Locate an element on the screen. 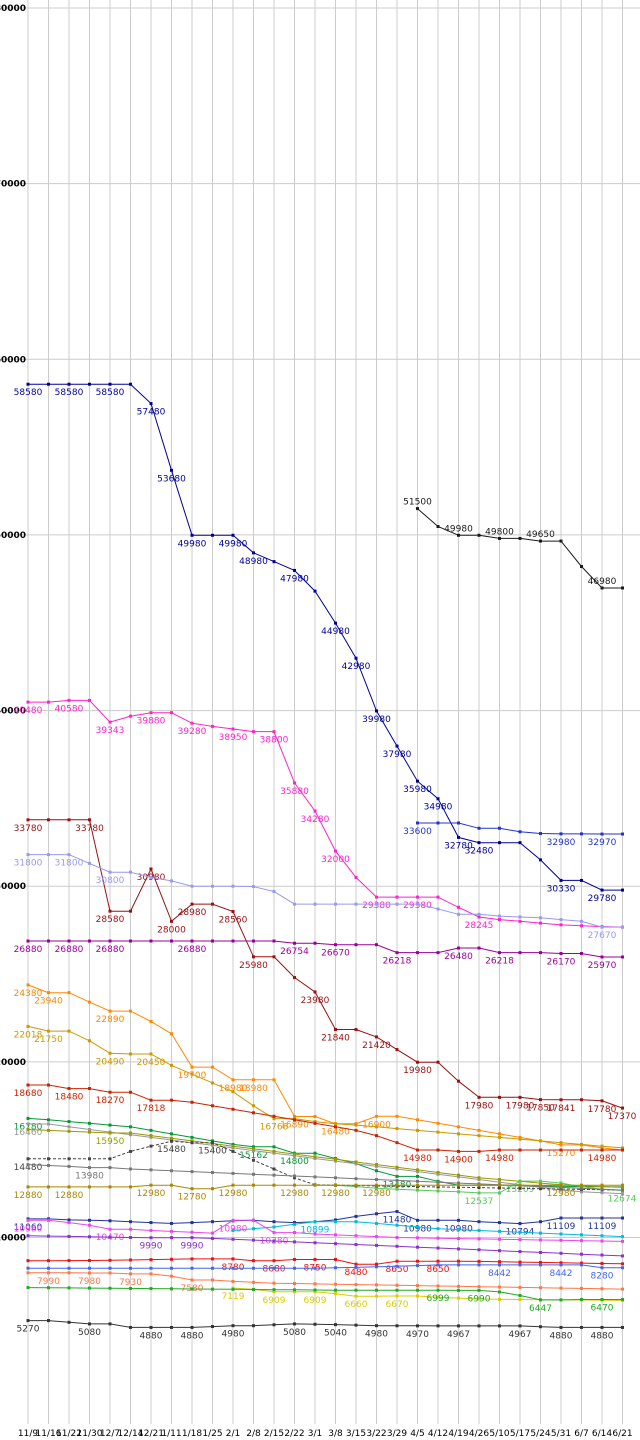 The image size is (640, 1440). point-value-label: 14800 is located at coordinates (294, 1162).